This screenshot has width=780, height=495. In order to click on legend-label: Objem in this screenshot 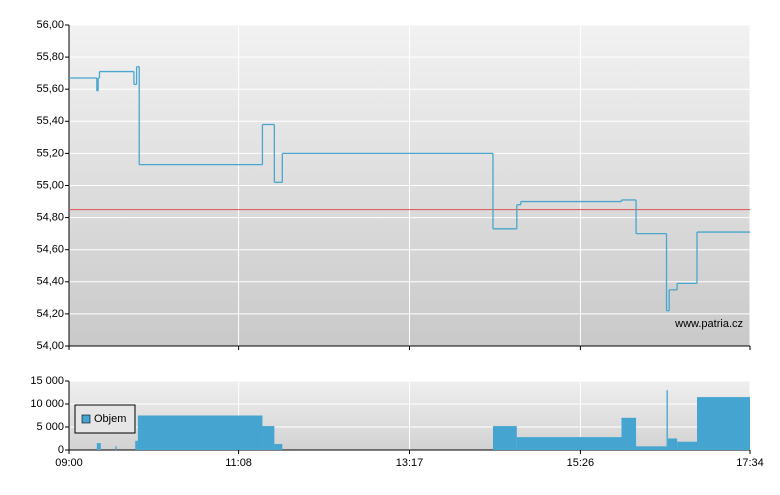, I will do `click(110, 419)`.